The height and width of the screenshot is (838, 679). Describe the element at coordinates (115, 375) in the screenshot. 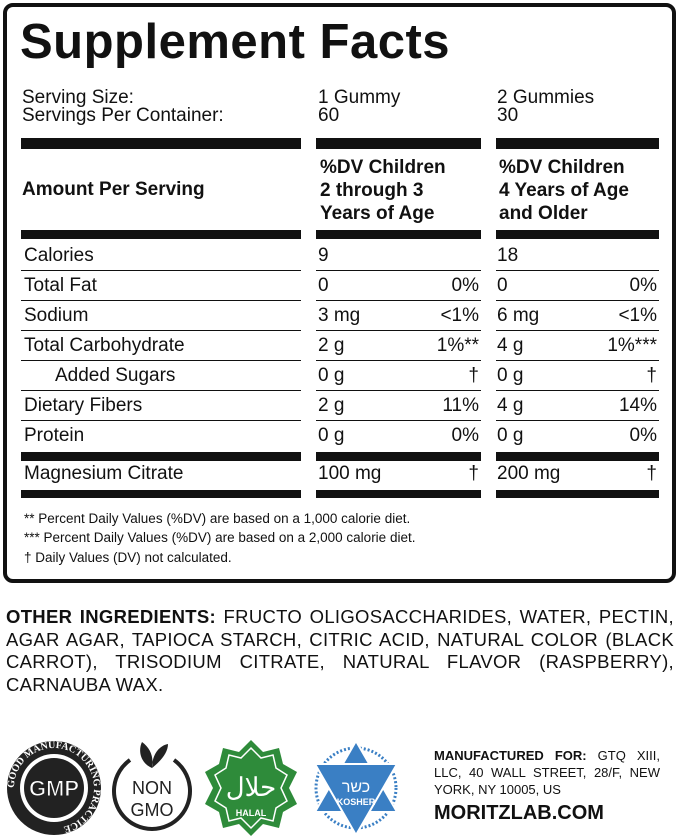

I see `nutrient-name: Added Sugars` at that location.